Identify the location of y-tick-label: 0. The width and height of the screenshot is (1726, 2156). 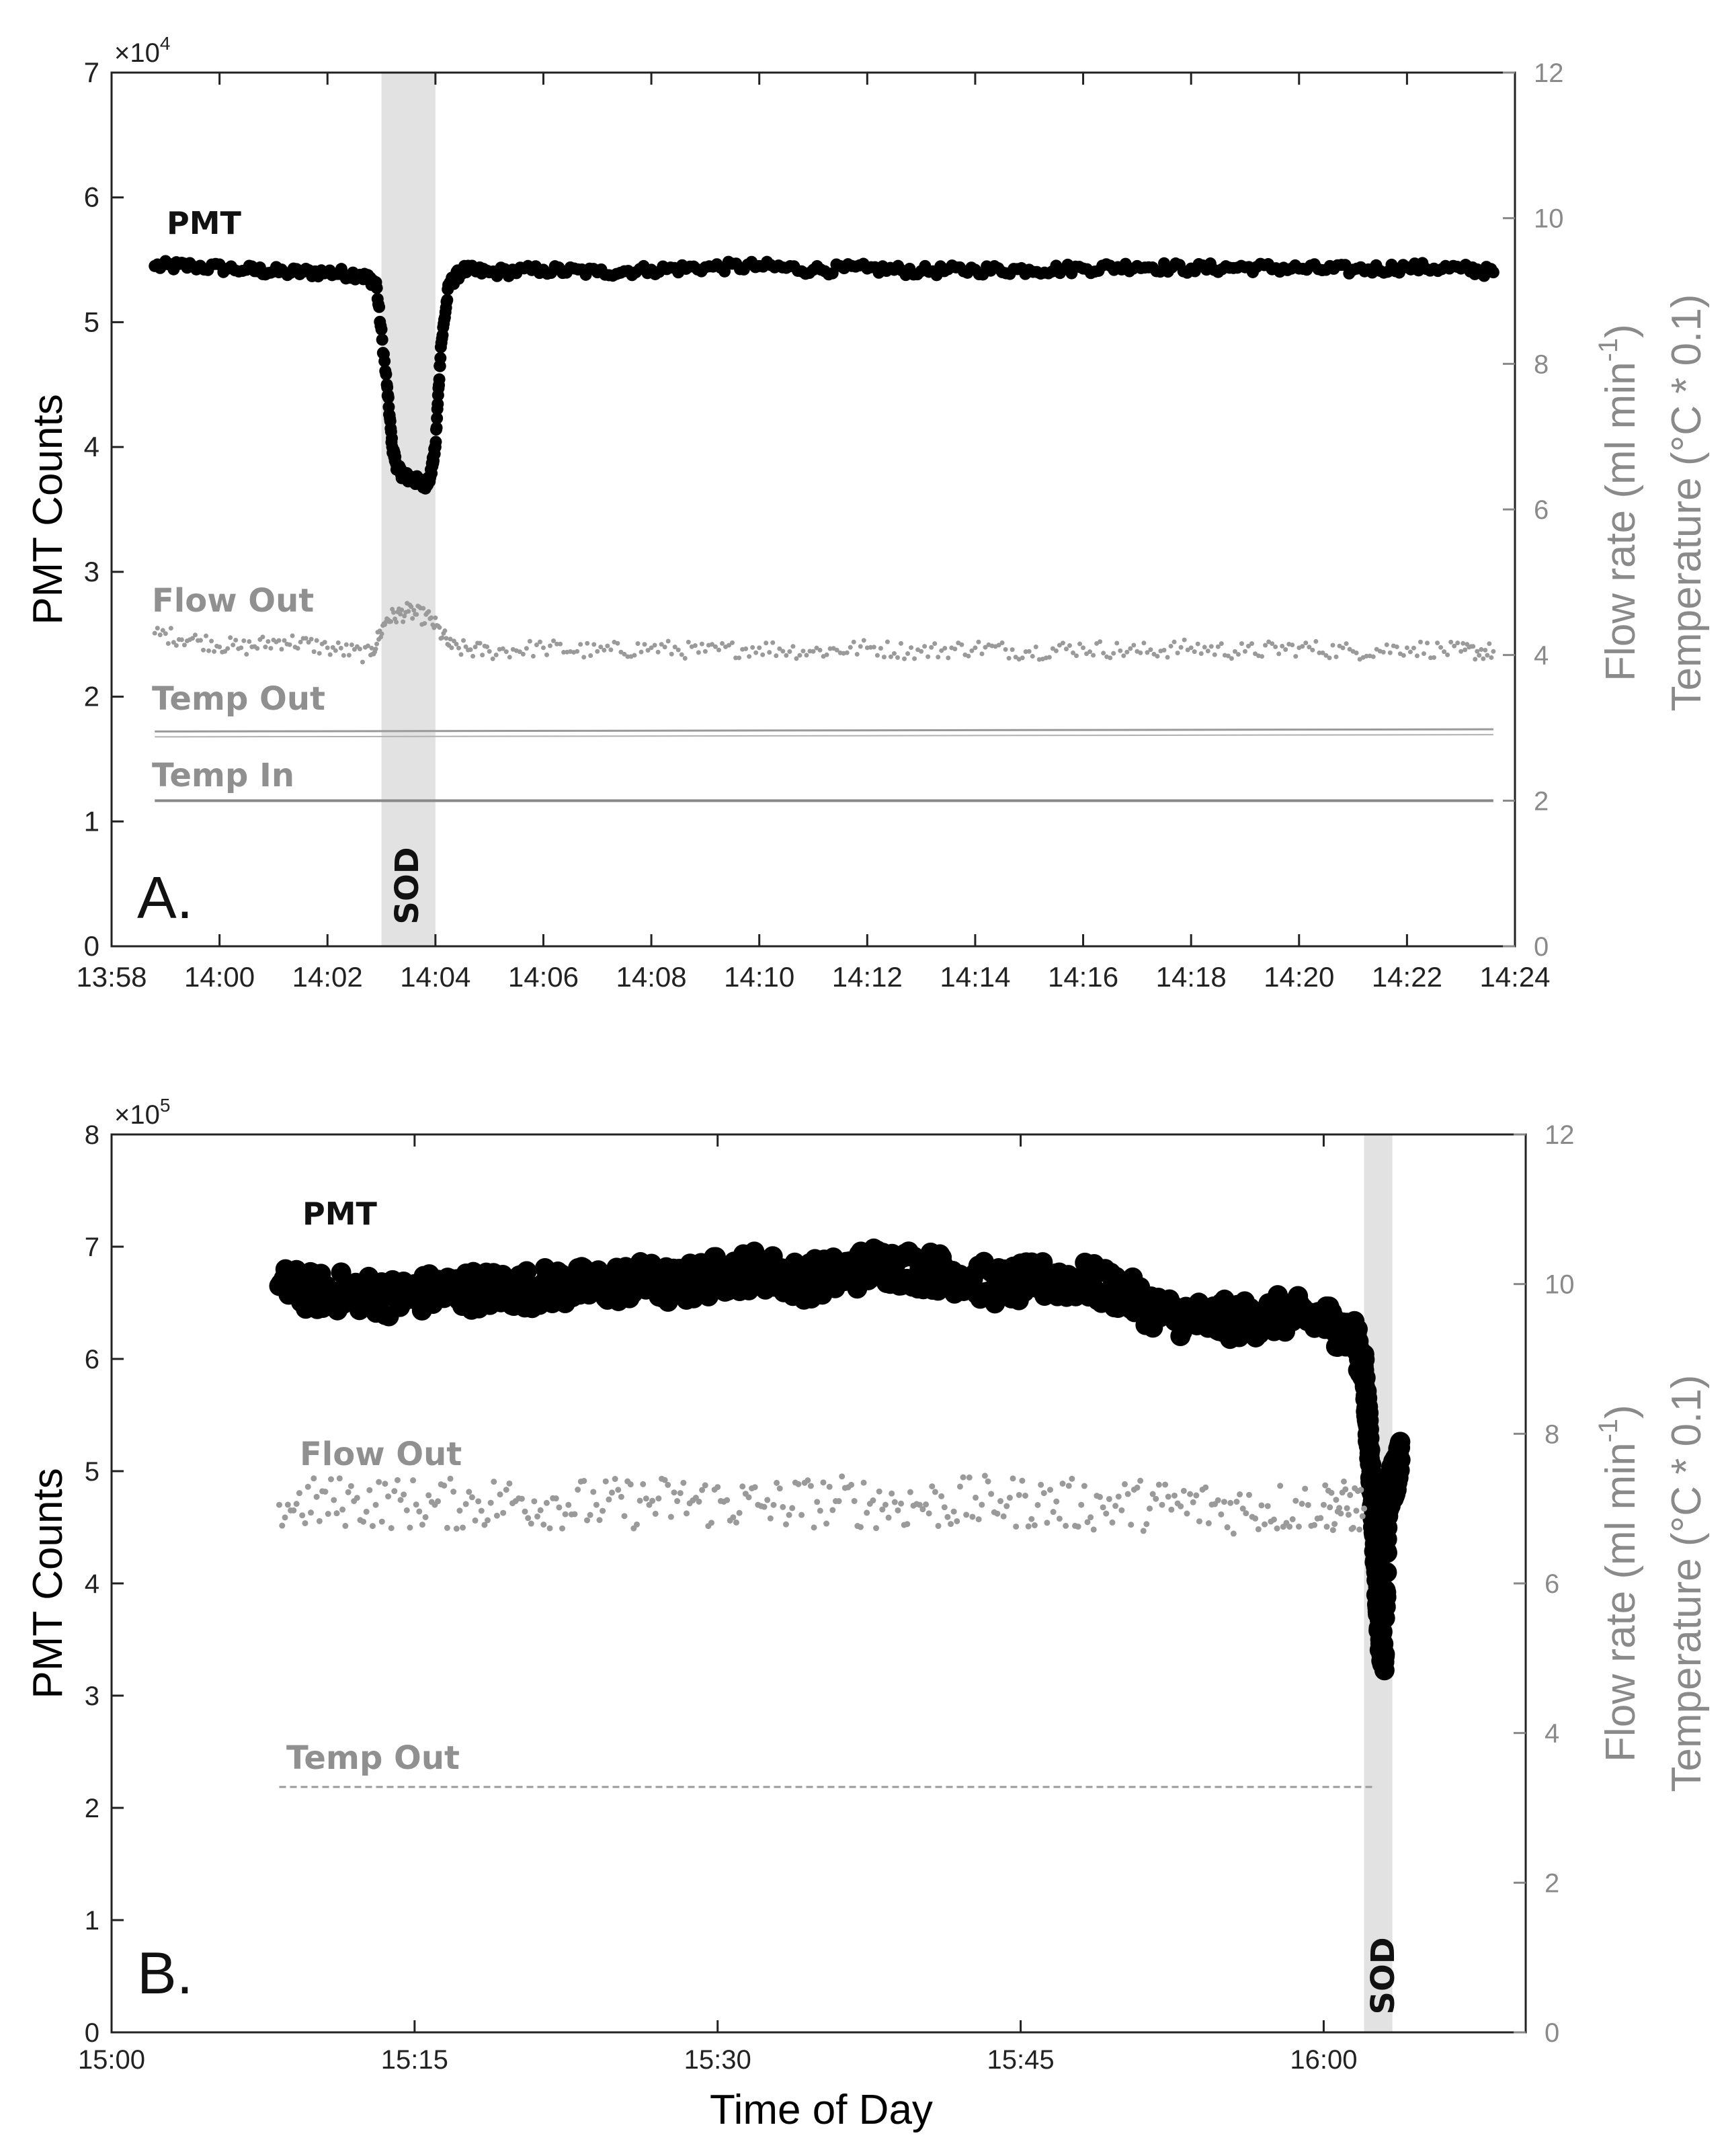
(92, 2033).